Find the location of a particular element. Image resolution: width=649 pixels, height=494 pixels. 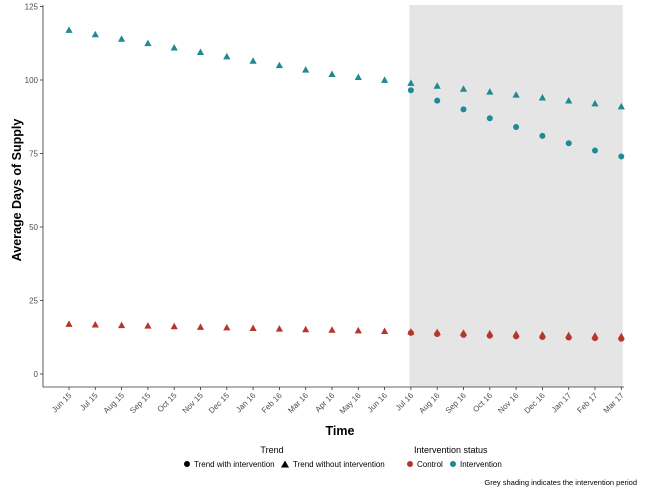

x-tick-label: Oct 16 is located at coordinates (482, 402).